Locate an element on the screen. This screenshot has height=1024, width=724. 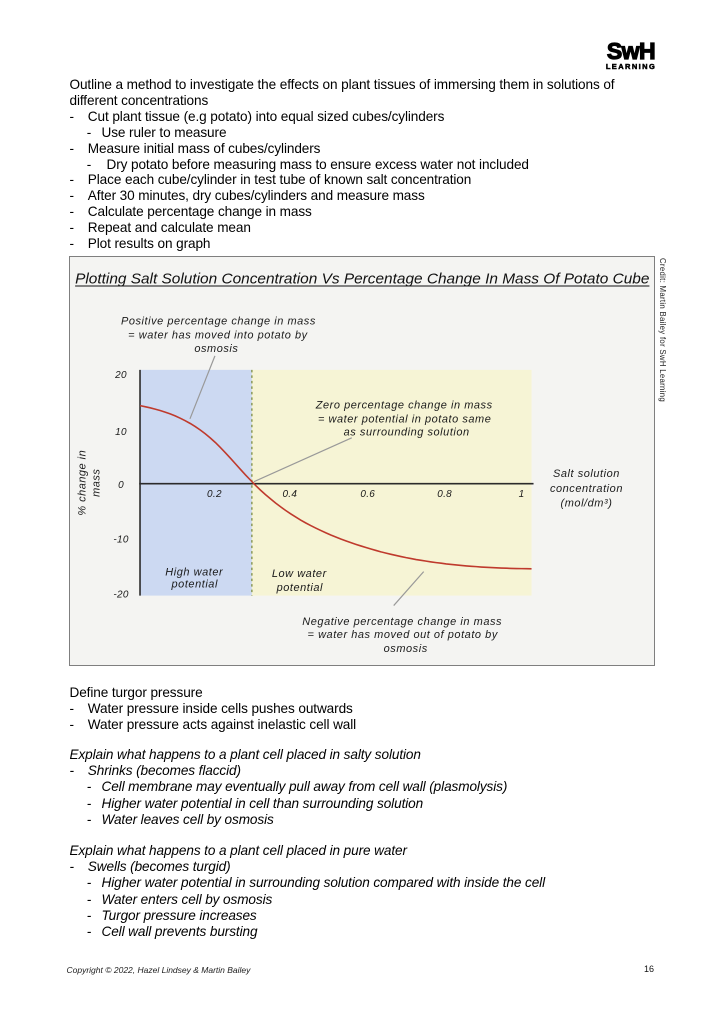
svg-text: 0.4 is located at coordinates (289, 494).